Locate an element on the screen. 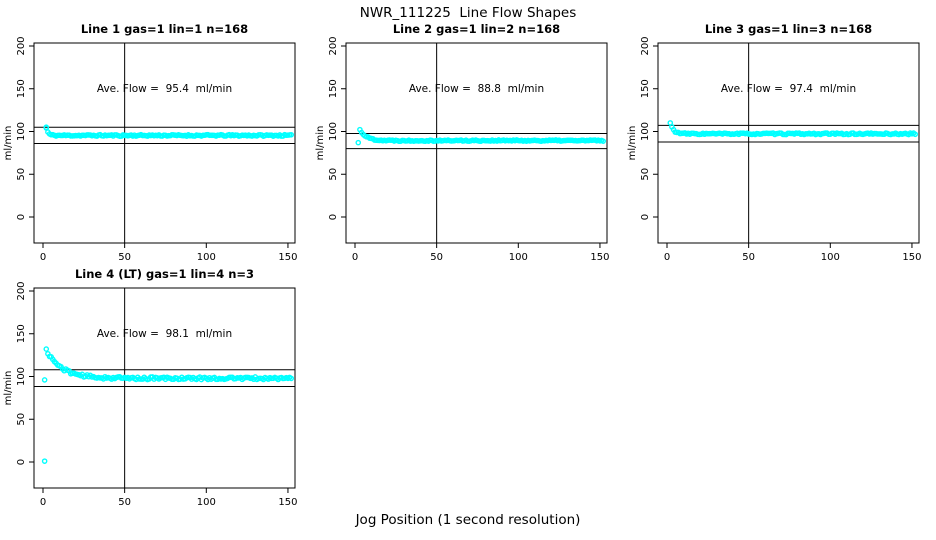 The height and width of the screenshot is (540, 936). figure-x-axis-label: Jog Position (1 second resolution) is located at coordinates (468, 520).